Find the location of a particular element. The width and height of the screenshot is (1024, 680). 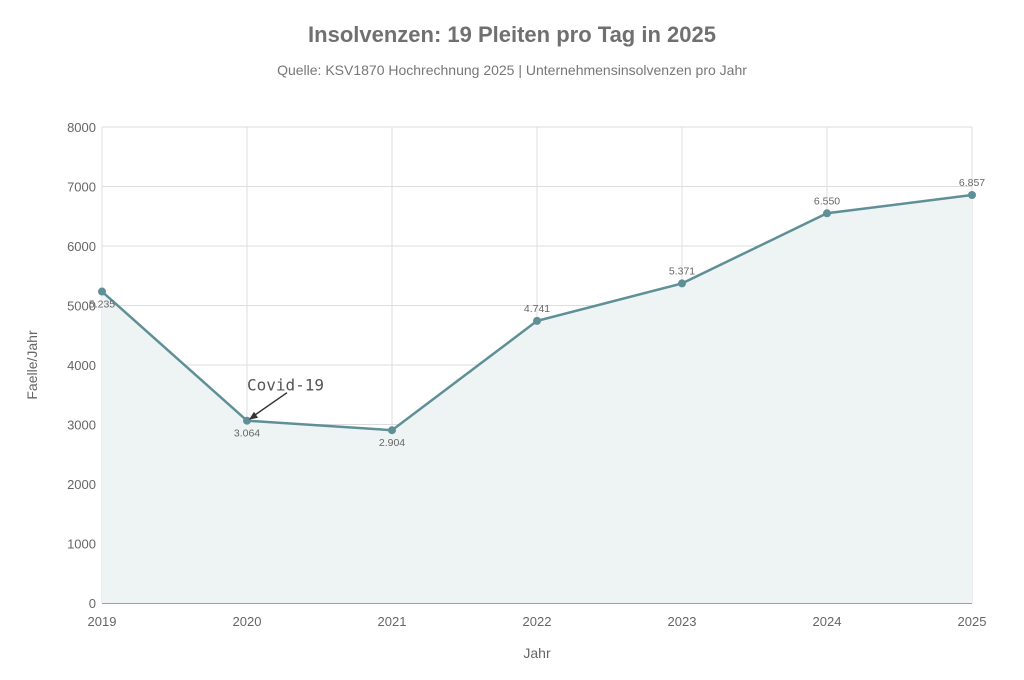

x-tick-label: 2025 is located at coordinates (972, 621).